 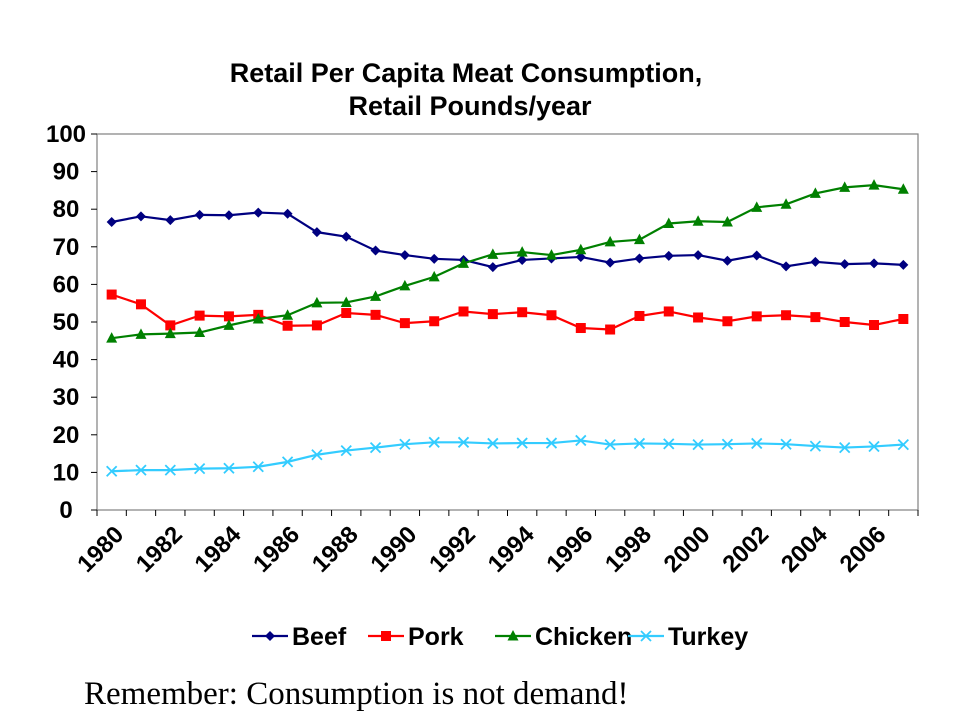 I want to click on x-tick-label: 2004, so click(x=804, y=549).